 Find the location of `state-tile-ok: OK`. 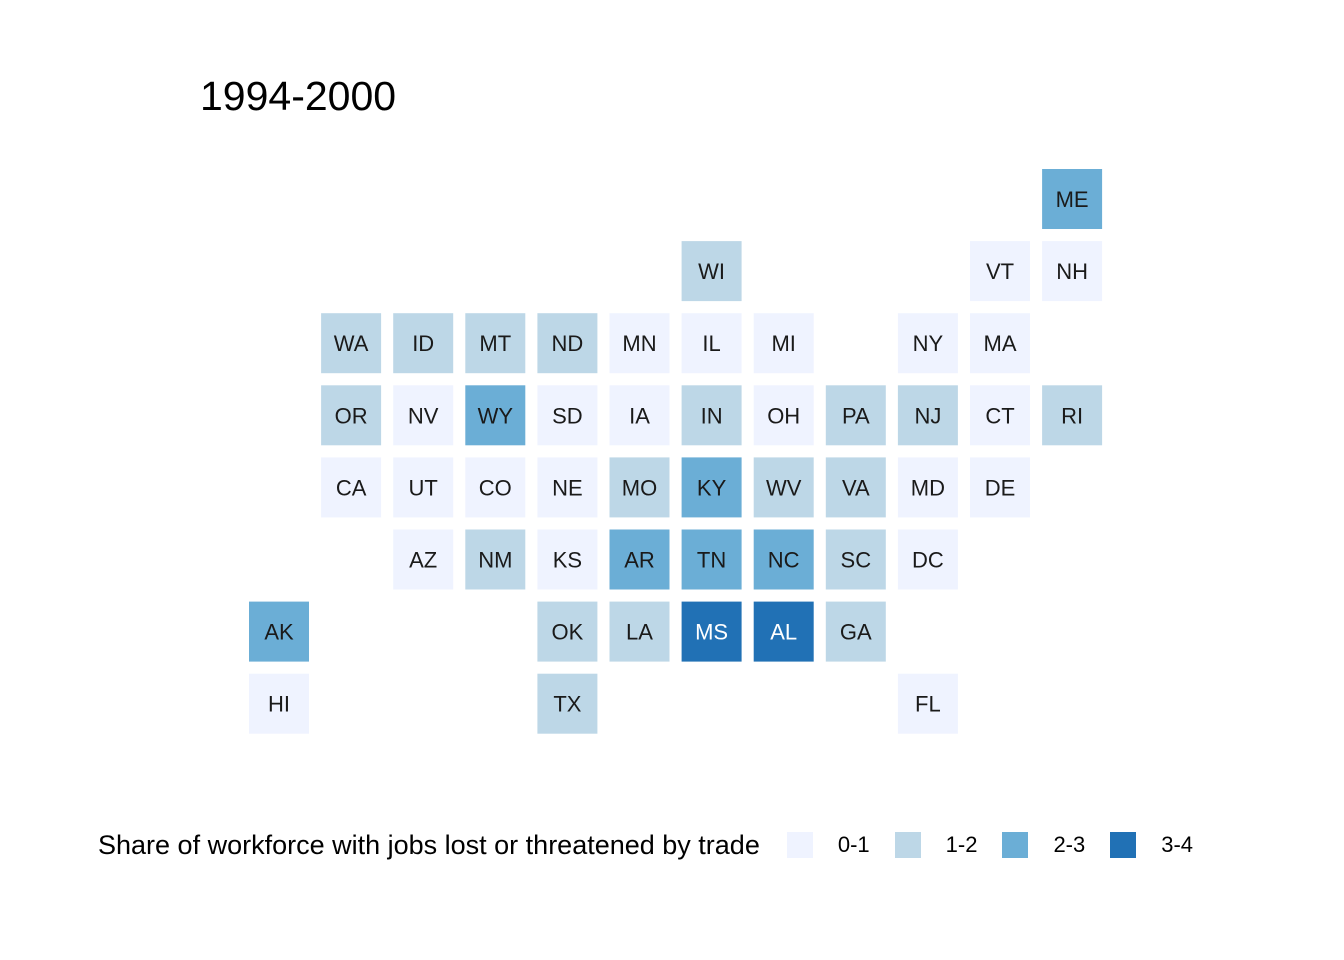

state-tile-ok: OK is located at coordinates (567, 631).